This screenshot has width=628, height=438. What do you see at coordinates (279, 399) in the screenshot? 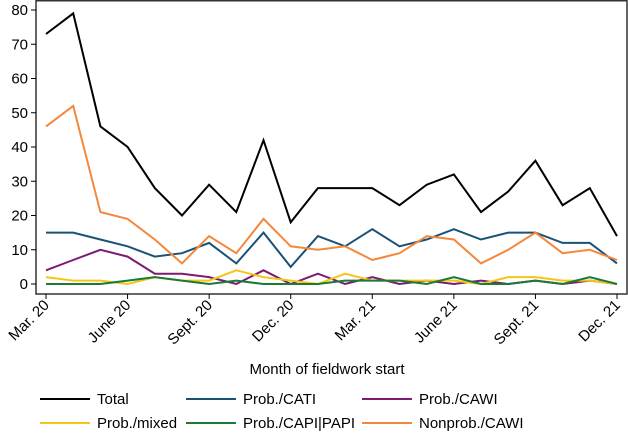
I see `legend-label: Prob./CATI` at bounding box center [279, 399].